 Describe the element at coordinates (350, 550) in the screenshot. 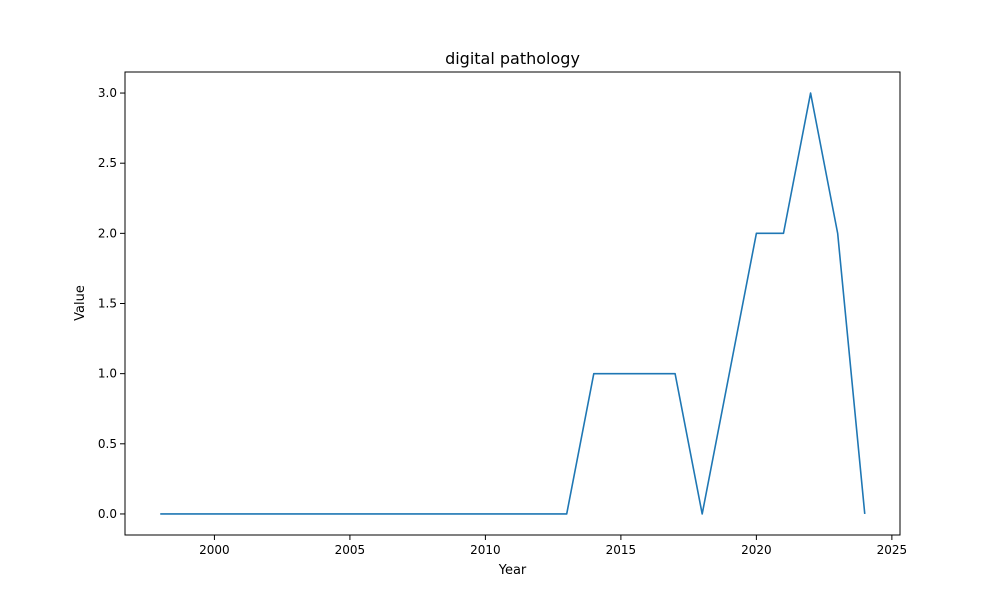

I see `x-tick-label: 2005` at that location.